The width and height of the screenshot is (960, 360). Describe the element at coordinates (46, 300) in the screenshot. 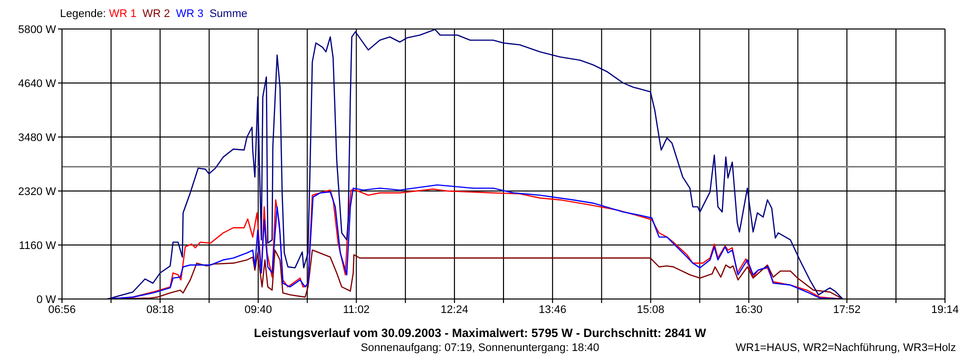

I see `y-tick-label: 0 W` at that location.